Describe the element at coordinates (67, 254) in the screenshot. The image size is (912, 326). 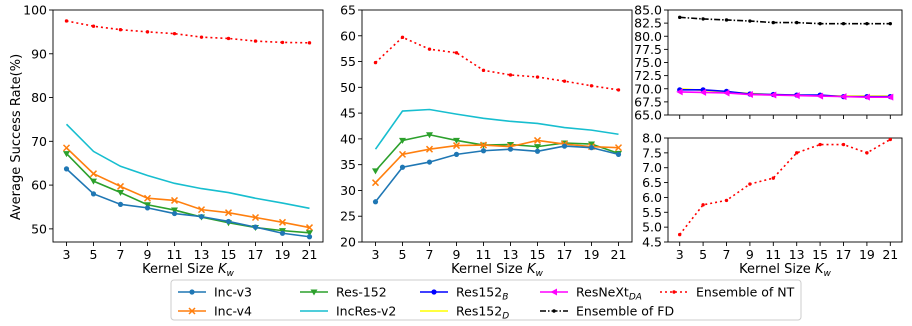
I see `panel-1-xtick-label: 3` at that location.